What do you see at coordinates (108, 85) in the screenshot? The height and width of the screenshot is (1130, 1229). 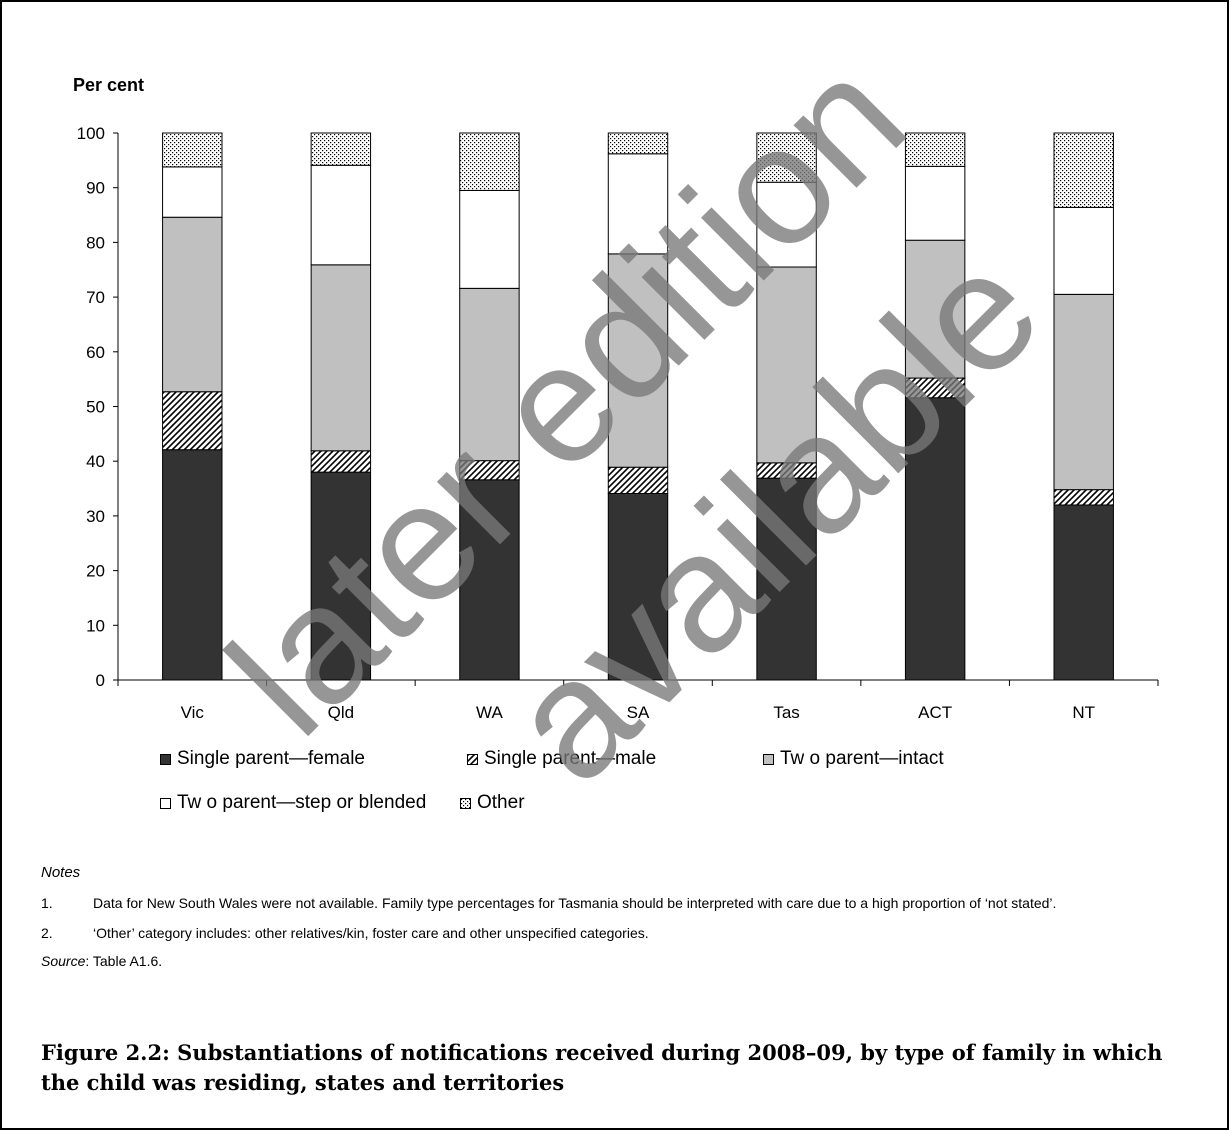 I see `y-axis-title: Per cent` at bounding box center [108, 85].